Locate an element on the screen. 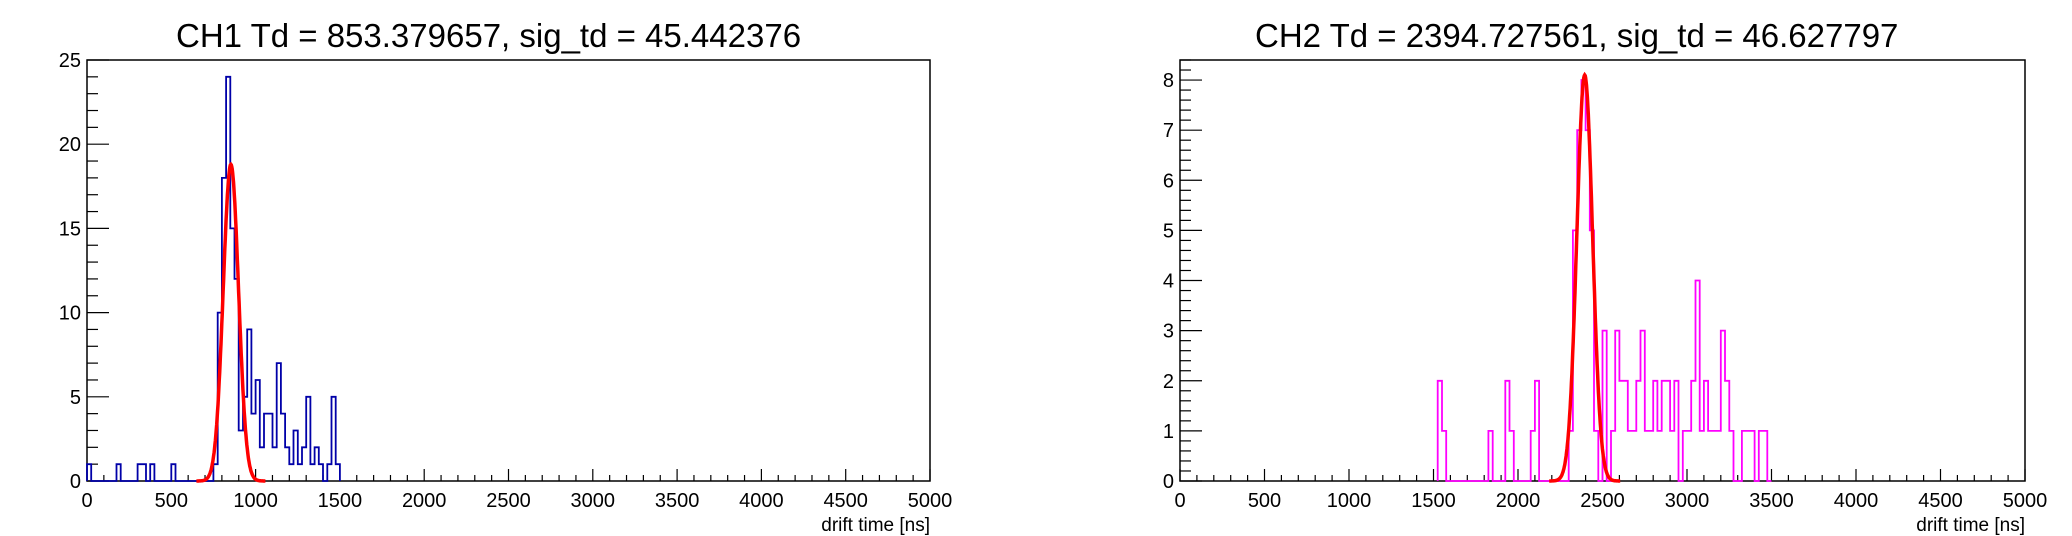 The width and height of the screenshot is (2072, 536). y-tick-label: 1 is located at coordinates (1168, 432).